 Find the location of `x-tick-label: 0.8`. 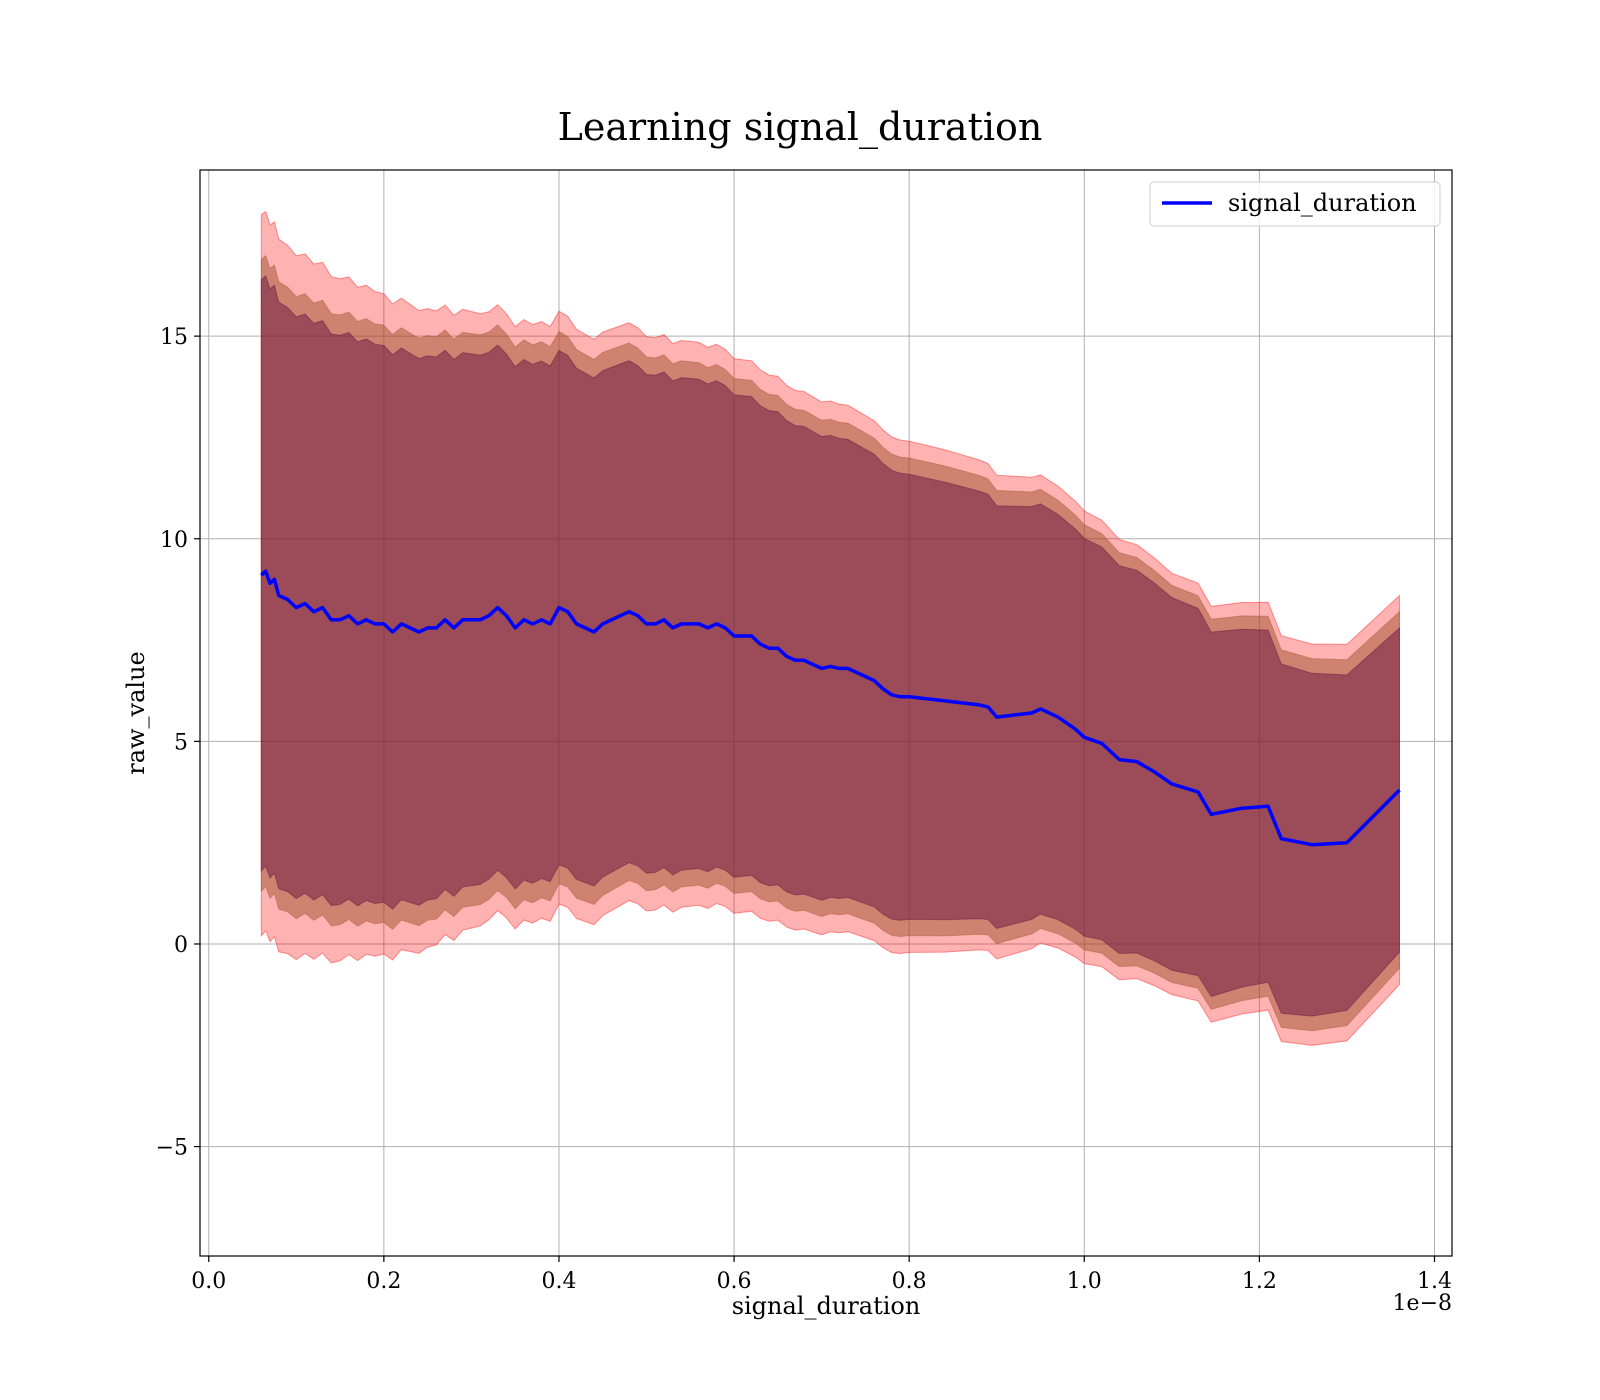

x-tick-label: 0.8 is located at coordinates (909, 1281).